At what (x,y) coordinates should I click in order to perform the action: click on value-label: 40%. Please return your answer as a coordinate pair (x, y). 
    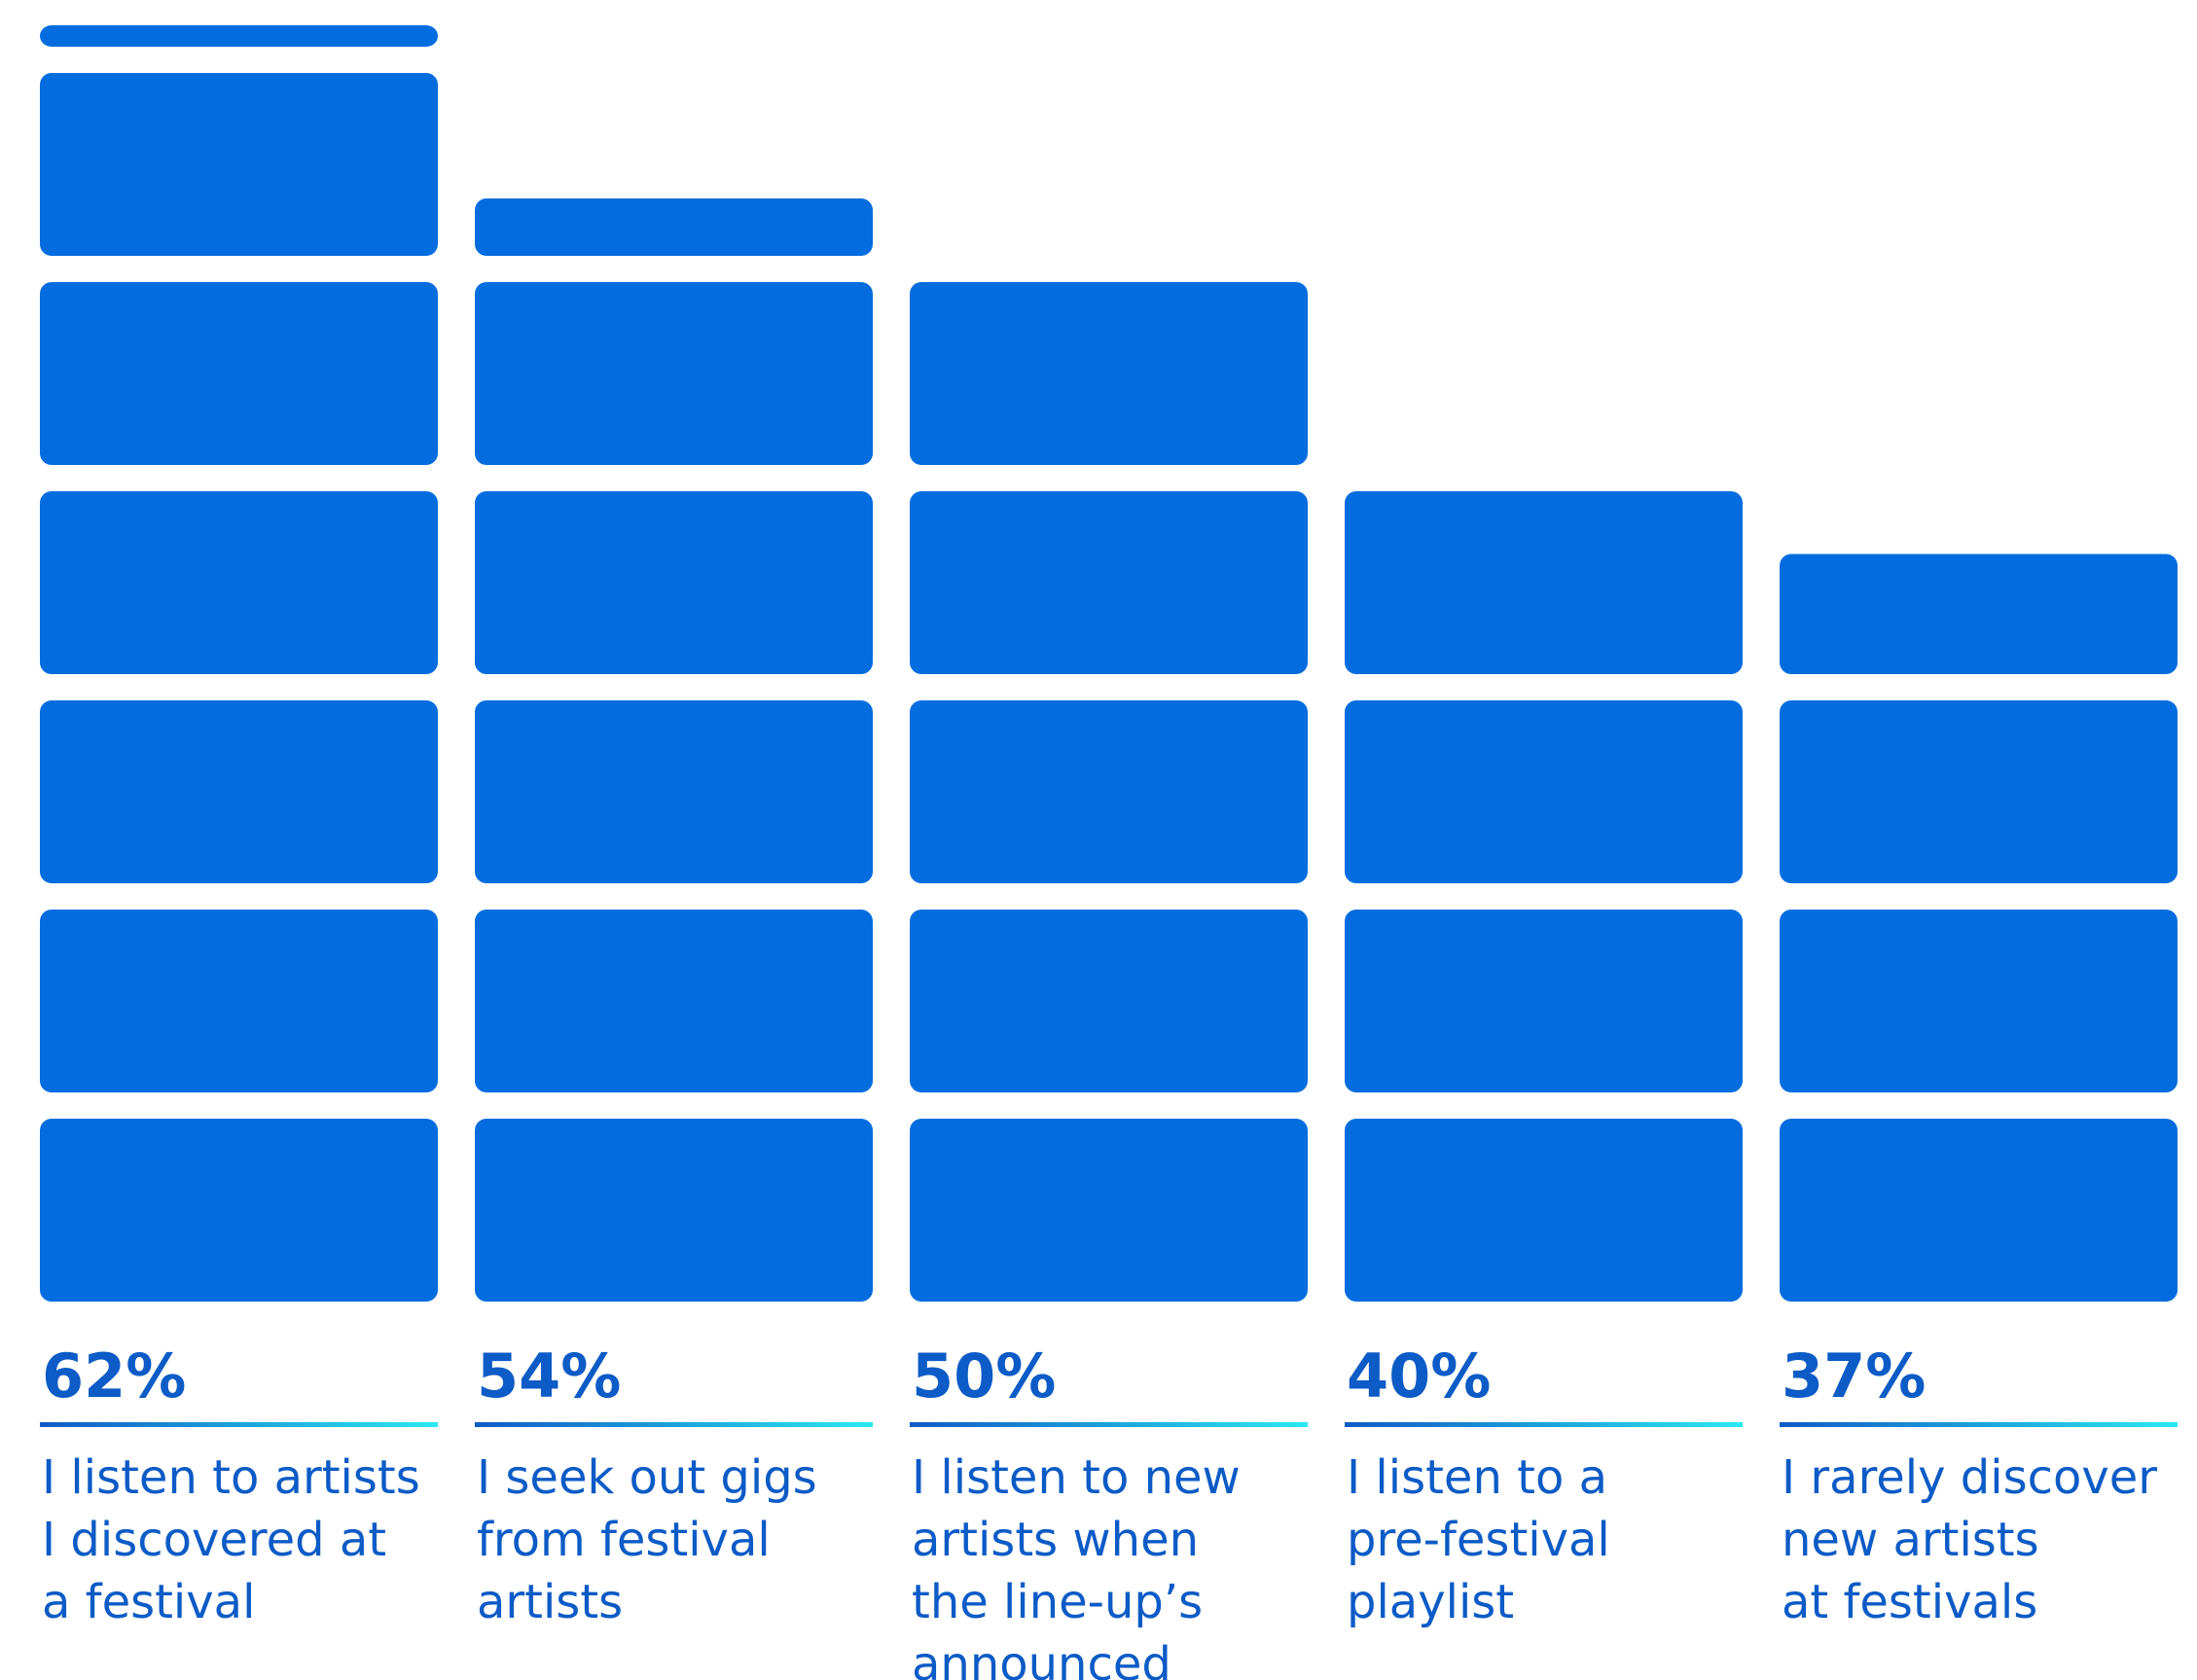
    Looking at the image, I should click on (1419, 1376).